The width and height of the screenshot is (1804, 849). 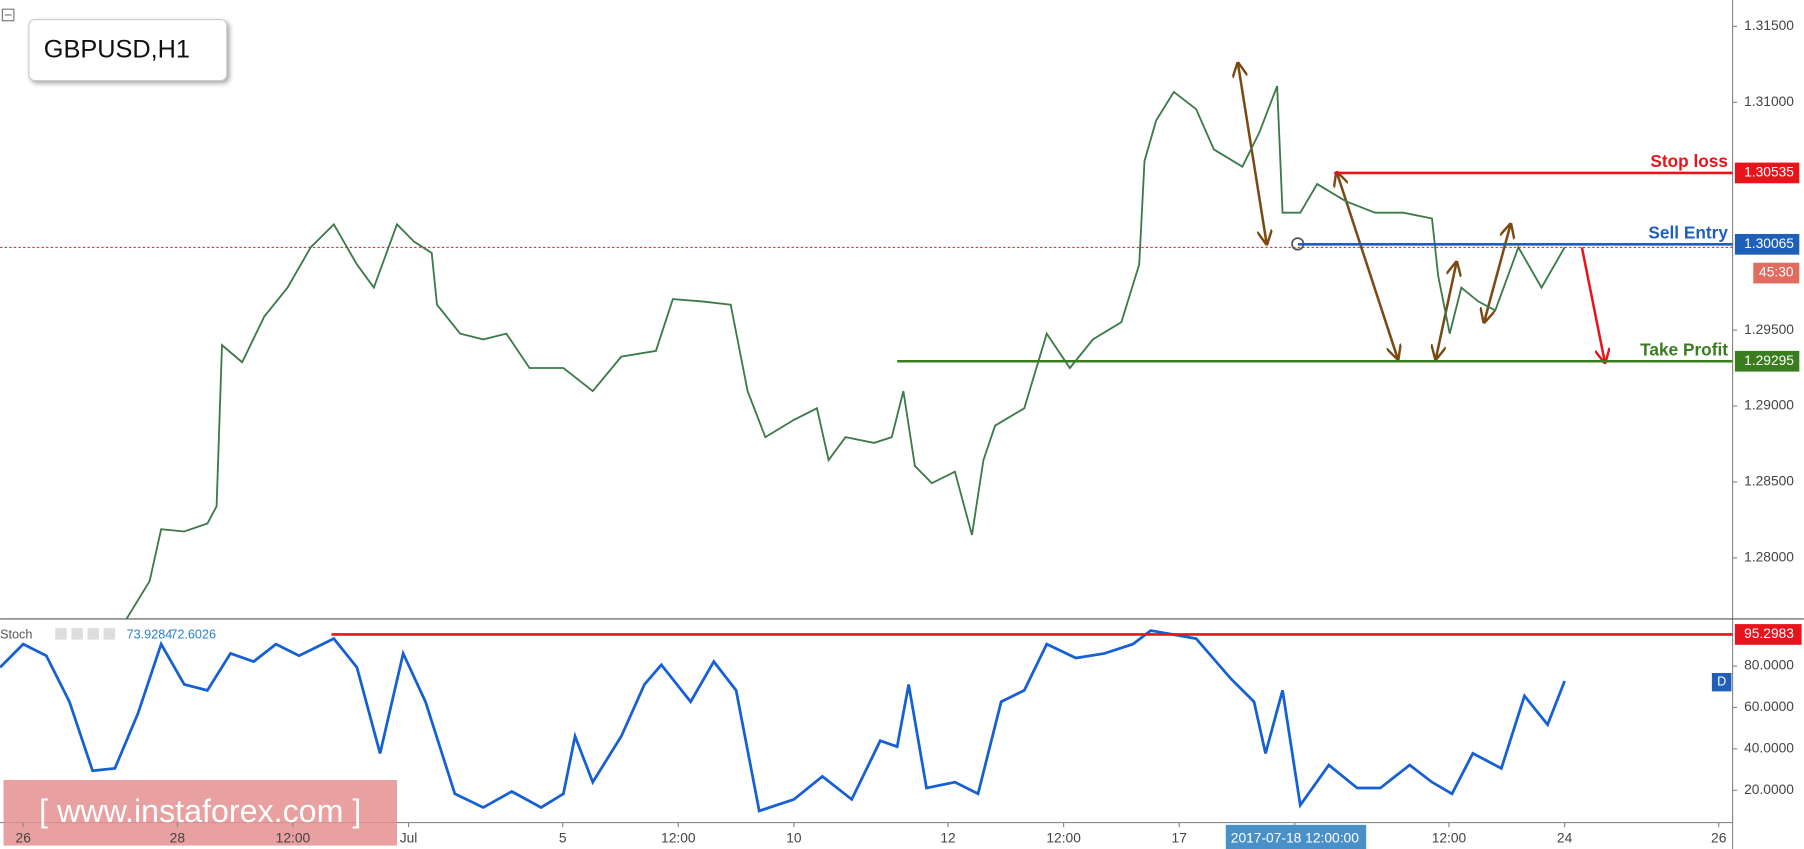 I want to click on countdown-box, so click(x=1776, y=273).